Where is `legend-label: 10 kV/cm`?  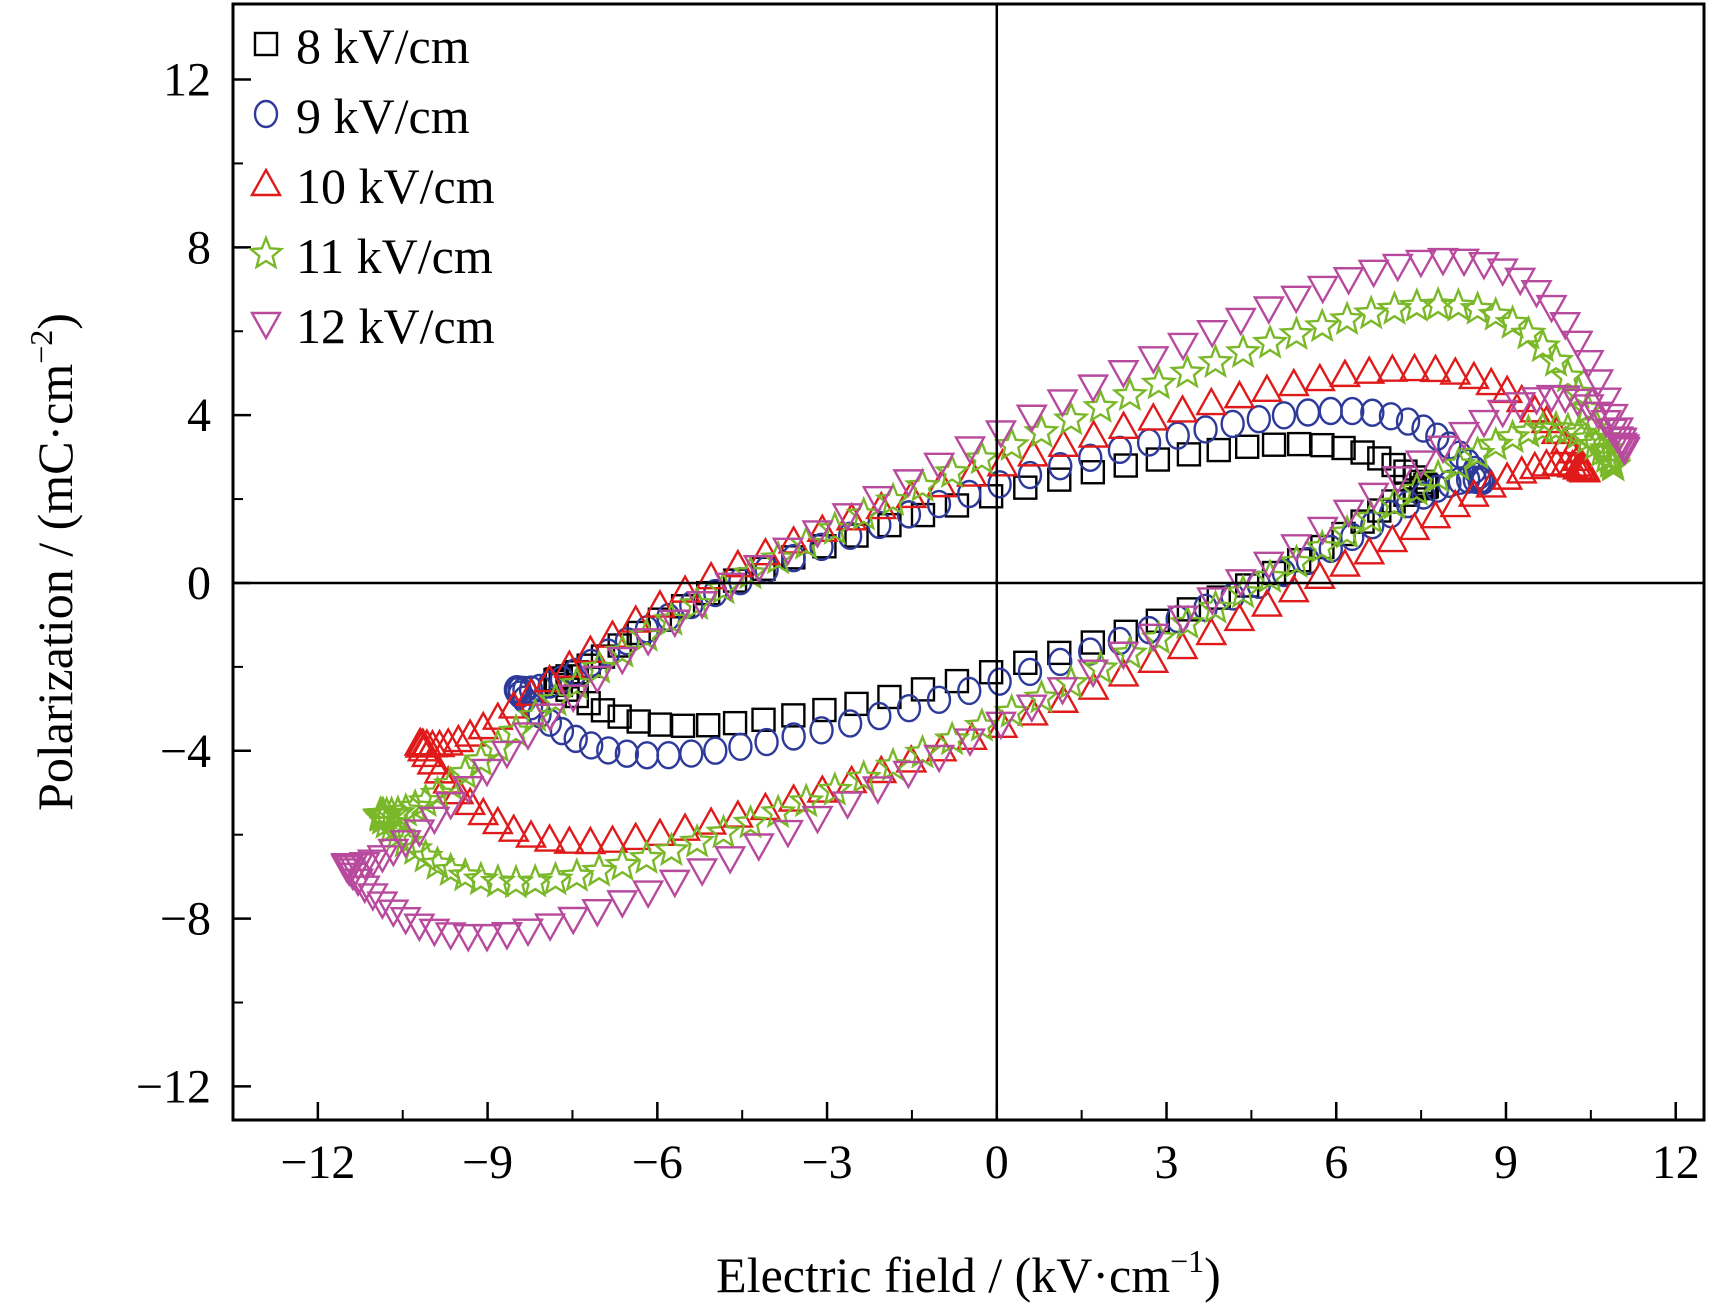
legend-label: 10 kV/cm is located at coordinates (395, 186).